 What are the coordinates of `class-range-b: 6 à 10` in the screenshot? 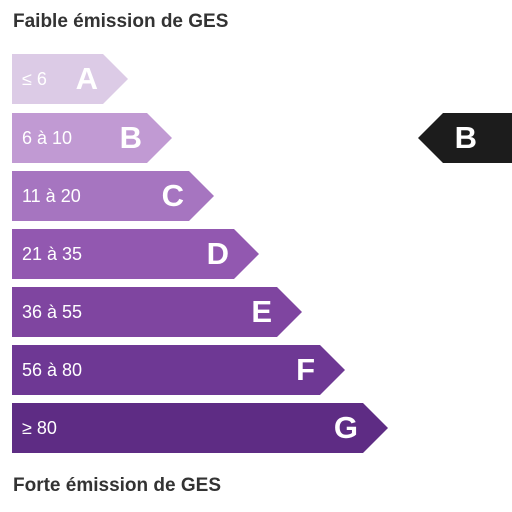 It's located at (47, 137).